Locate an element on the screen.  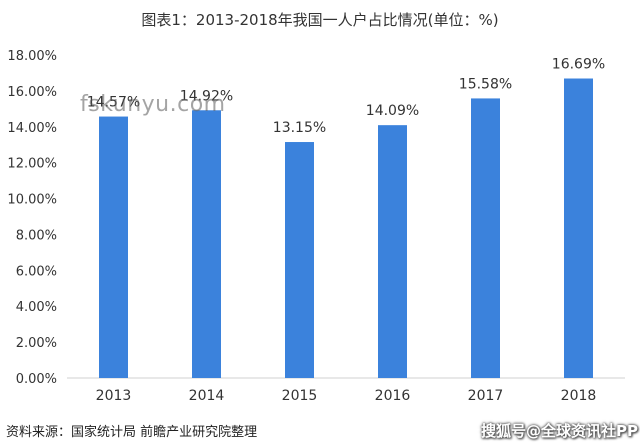
x-tick-label: 2015 is located at coordinates (300, 396).